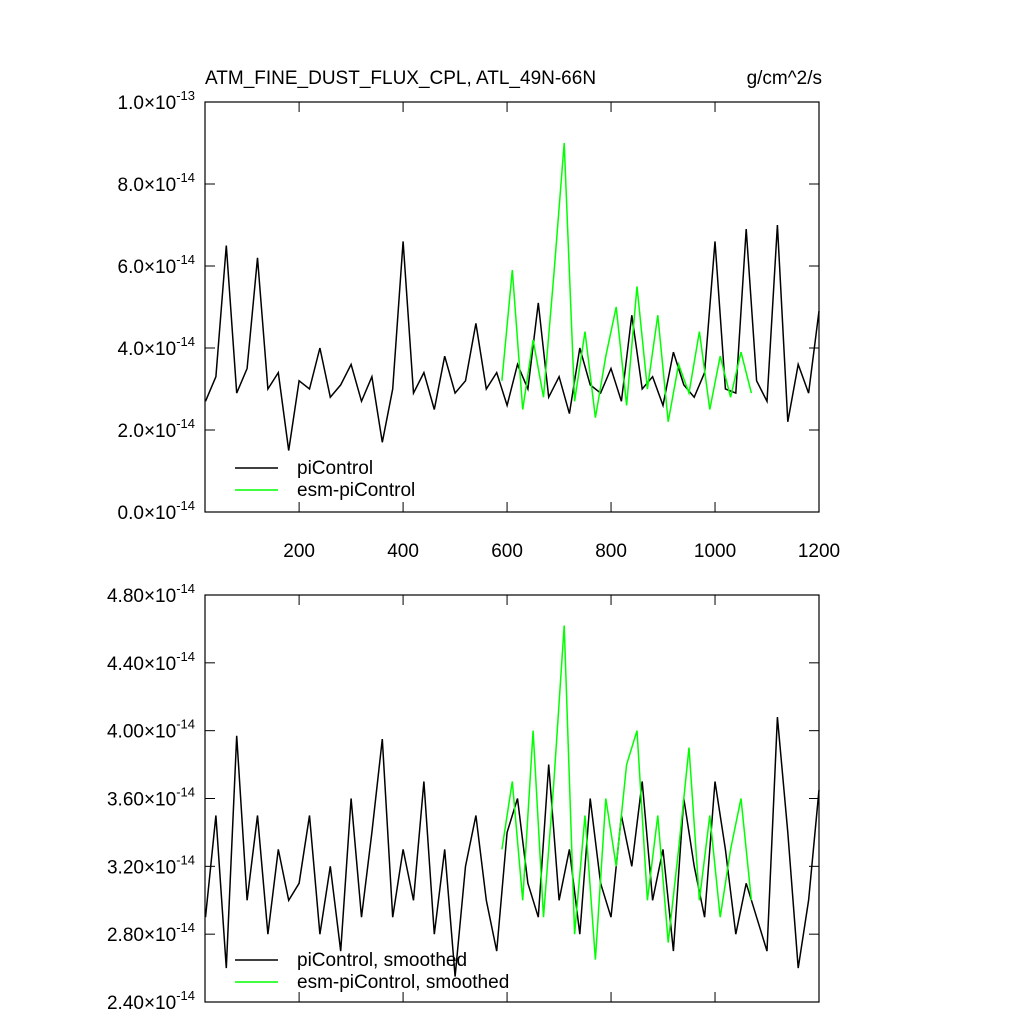 The width and height of the screenshot is (1024, 1029). What do you see at coordinates (141, 664) in the screenshot?
I see `y-tick-mantissa: 4.40×10` at bounding box center [141, 664].